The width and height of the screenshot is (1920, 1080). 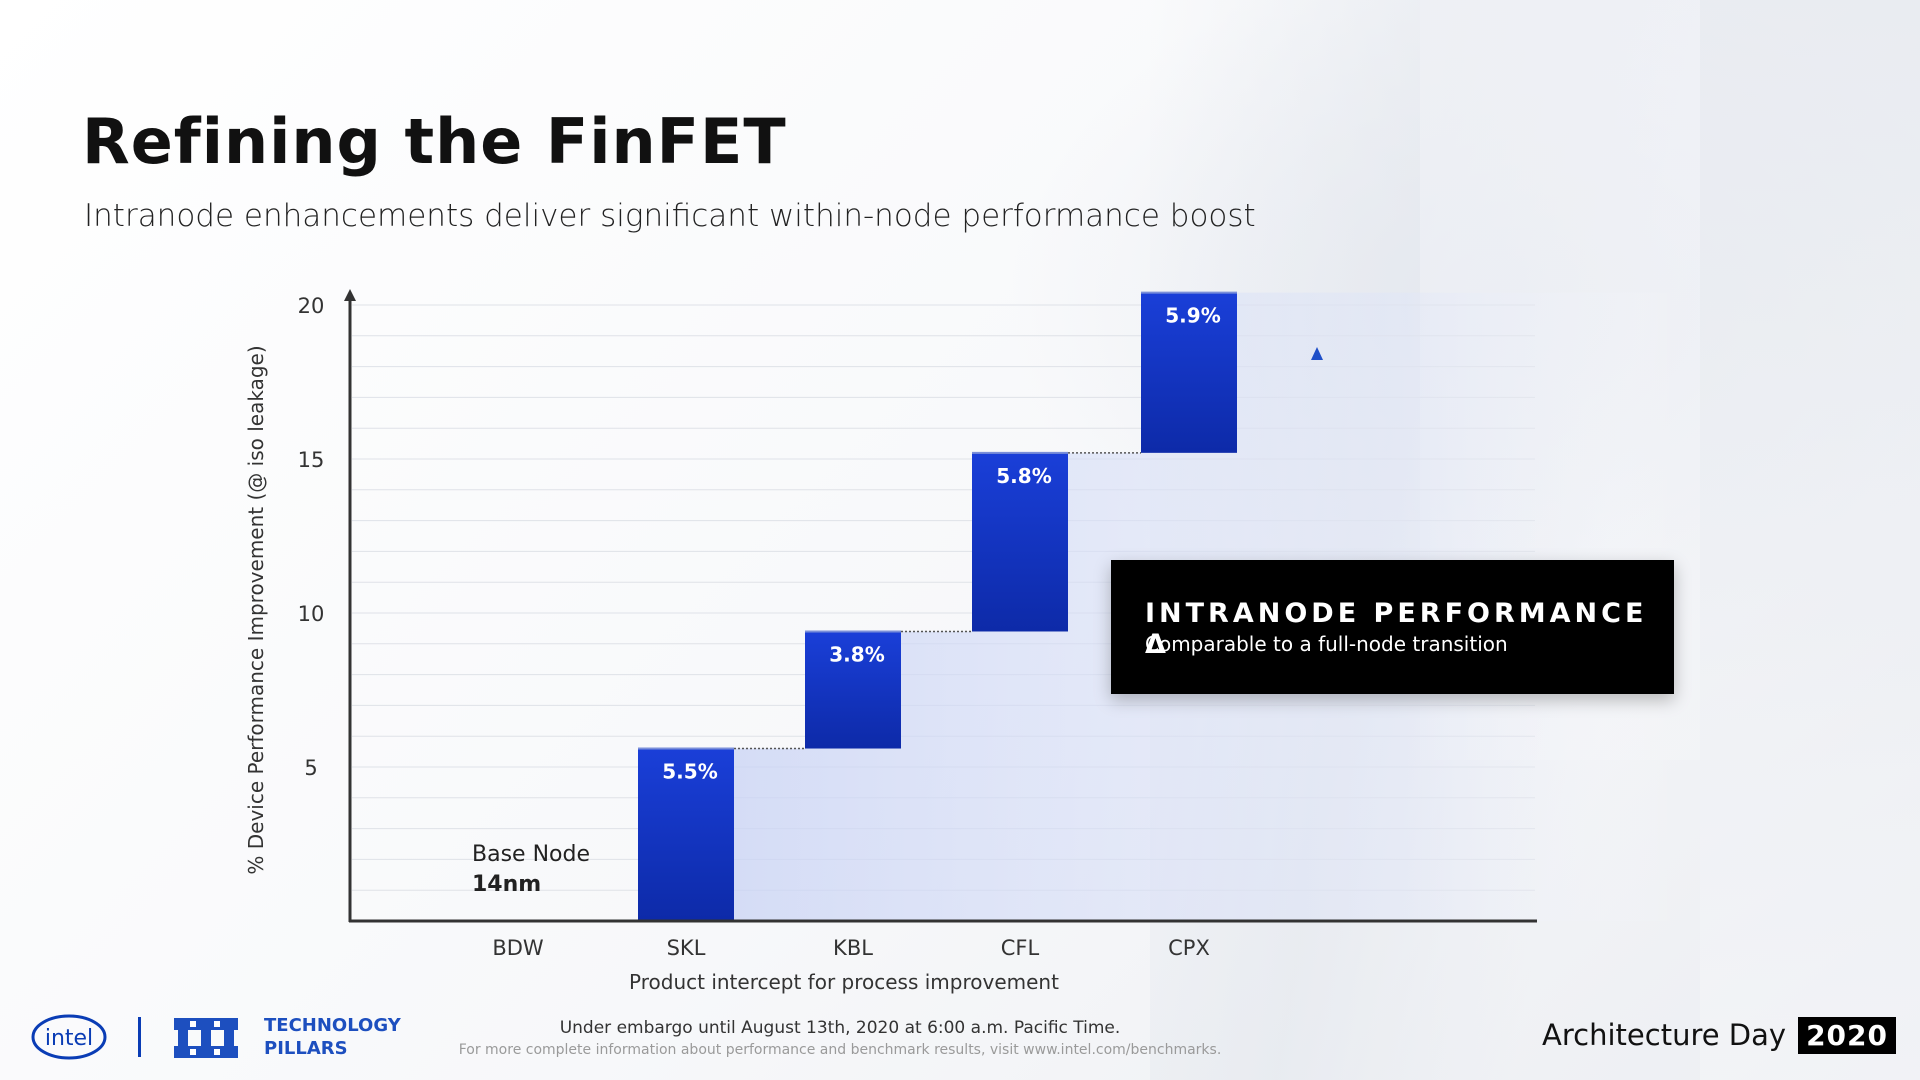 I want to click on base-node-text: Base Node, so click(x=531, y=854).